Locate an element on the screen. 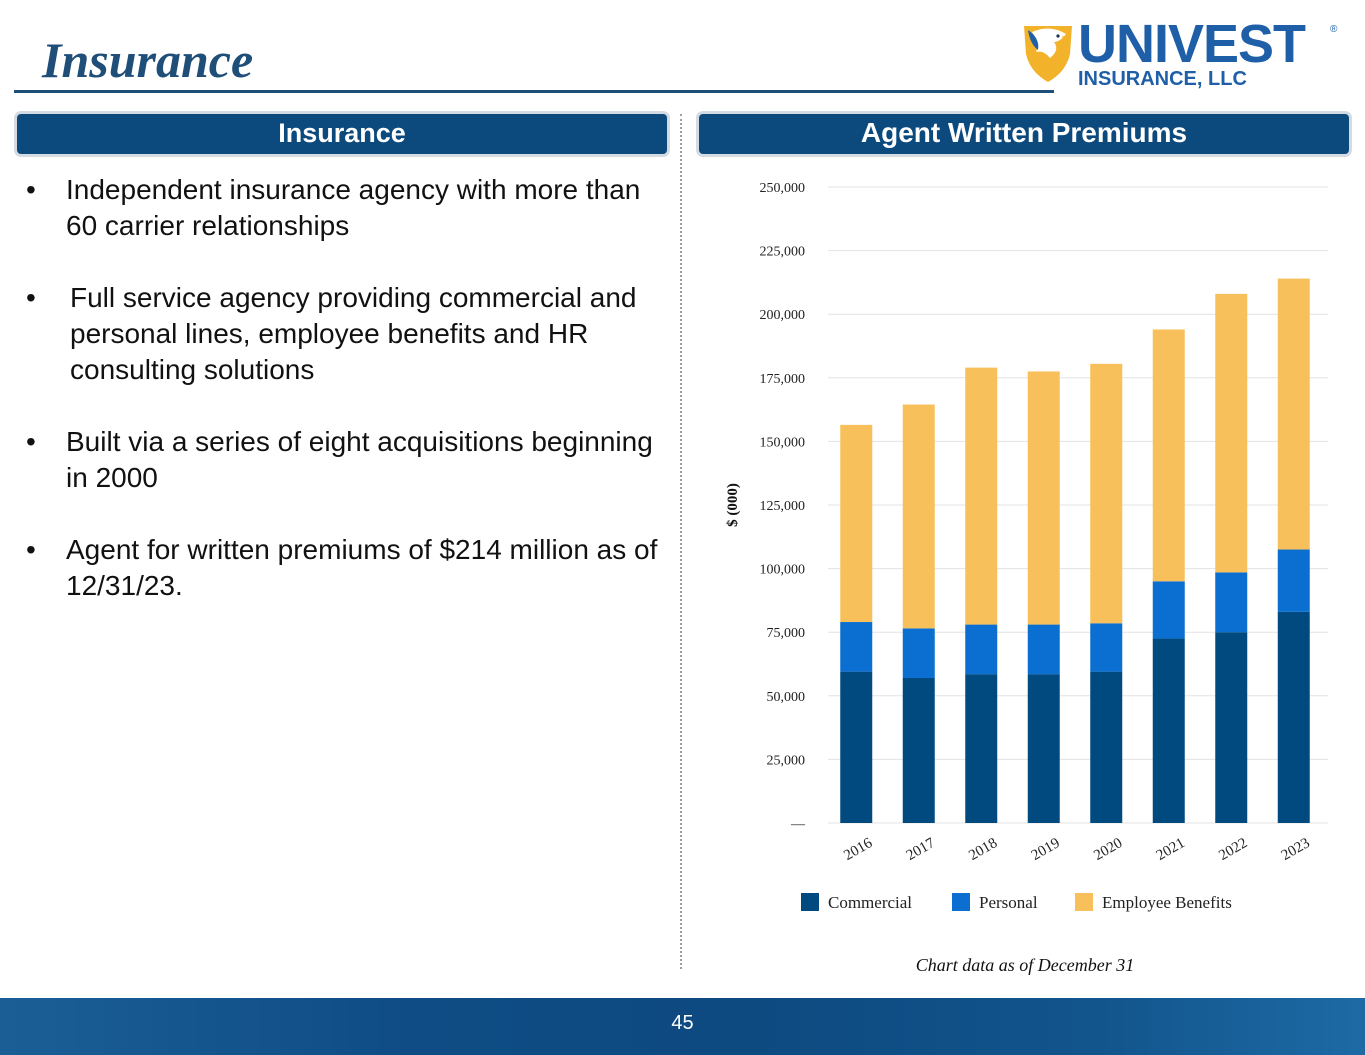 The image size is (1365, 1055). y-tick-label: — is located at coordinates (798, 824).